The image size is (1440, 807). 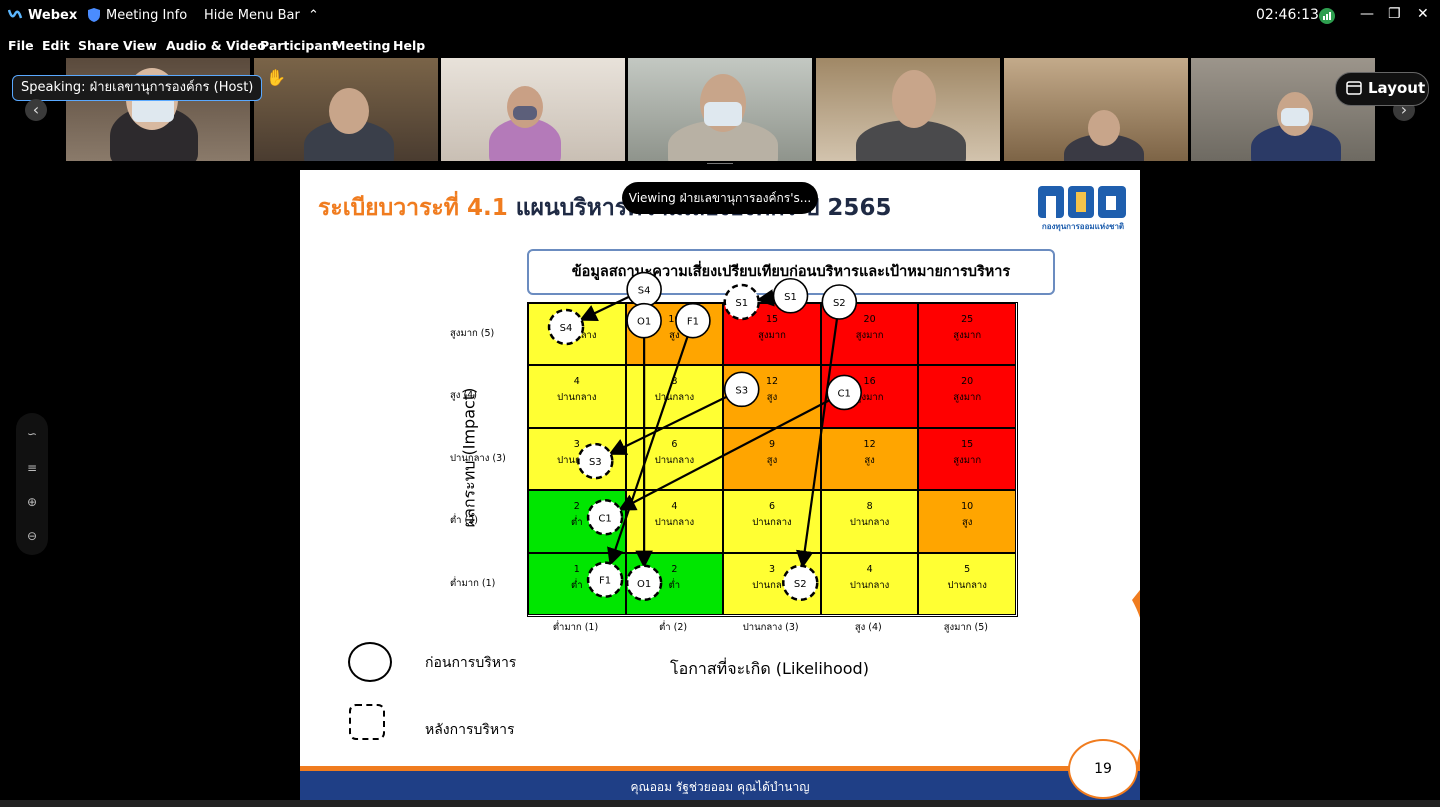 I want to click on bottom-edge, so click(x=720, y=803).